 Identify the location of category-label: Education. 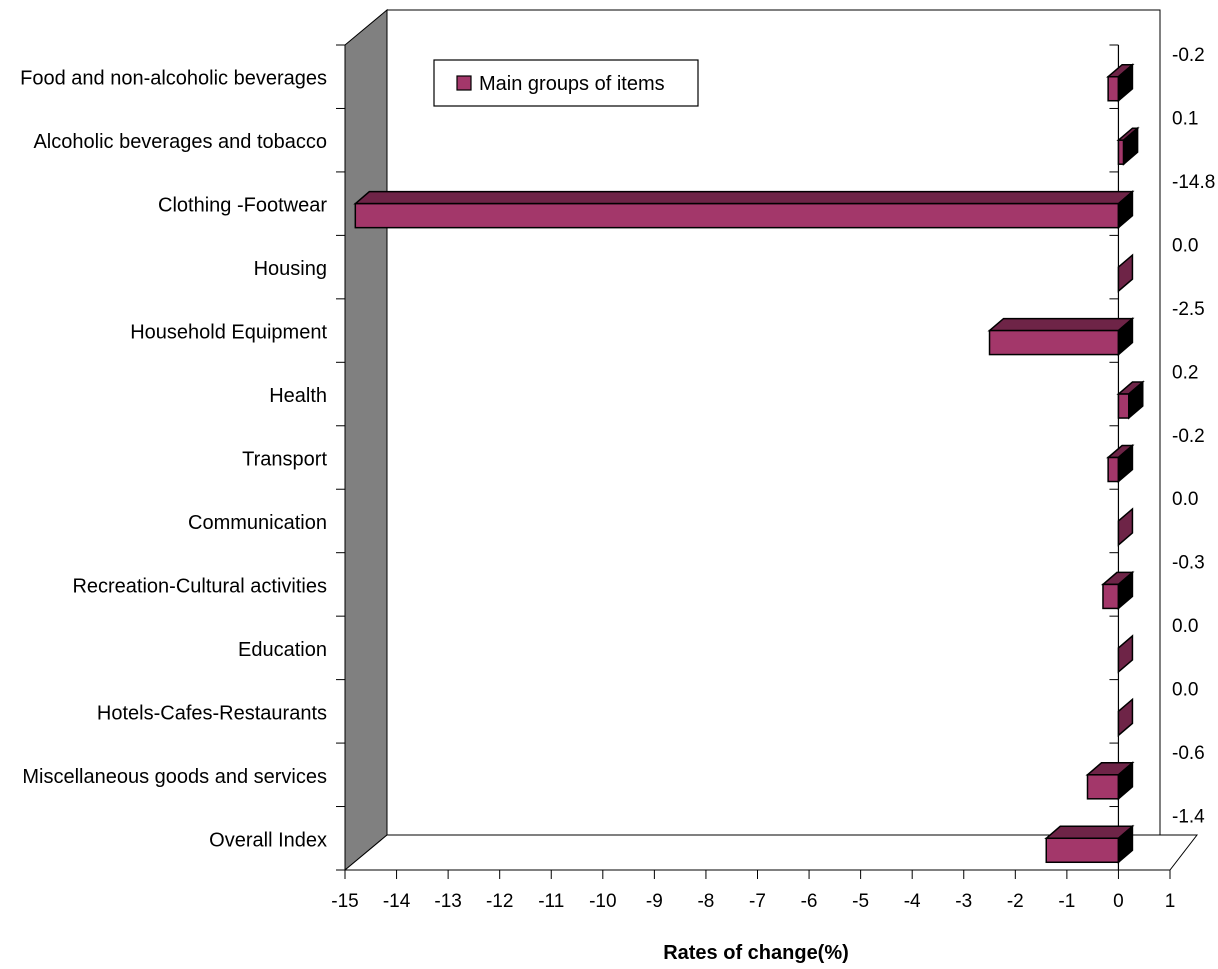
(282, 650).